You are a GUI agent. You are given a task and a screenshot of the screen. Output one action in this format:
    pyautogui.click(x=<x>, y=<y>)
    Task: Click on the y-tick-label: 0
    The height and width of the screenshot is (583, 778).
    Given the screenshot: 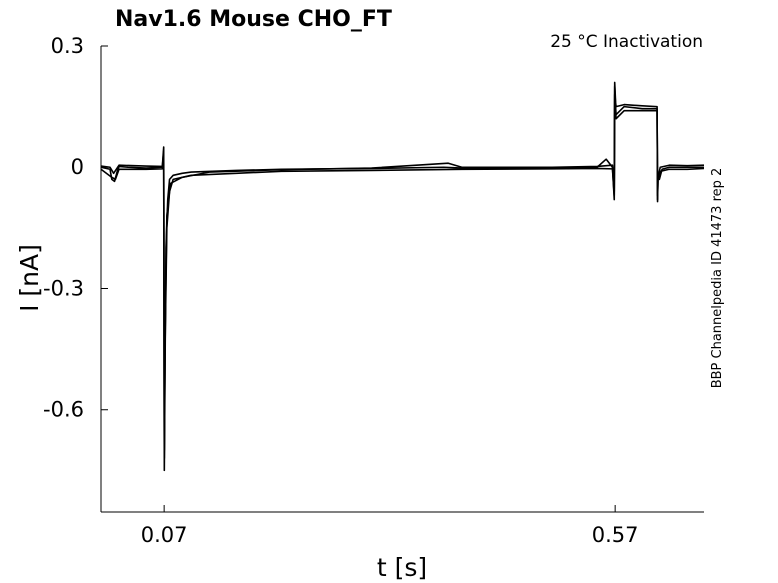 What is the action you would take?
    pyautogui.click(x=77, y=167)
    